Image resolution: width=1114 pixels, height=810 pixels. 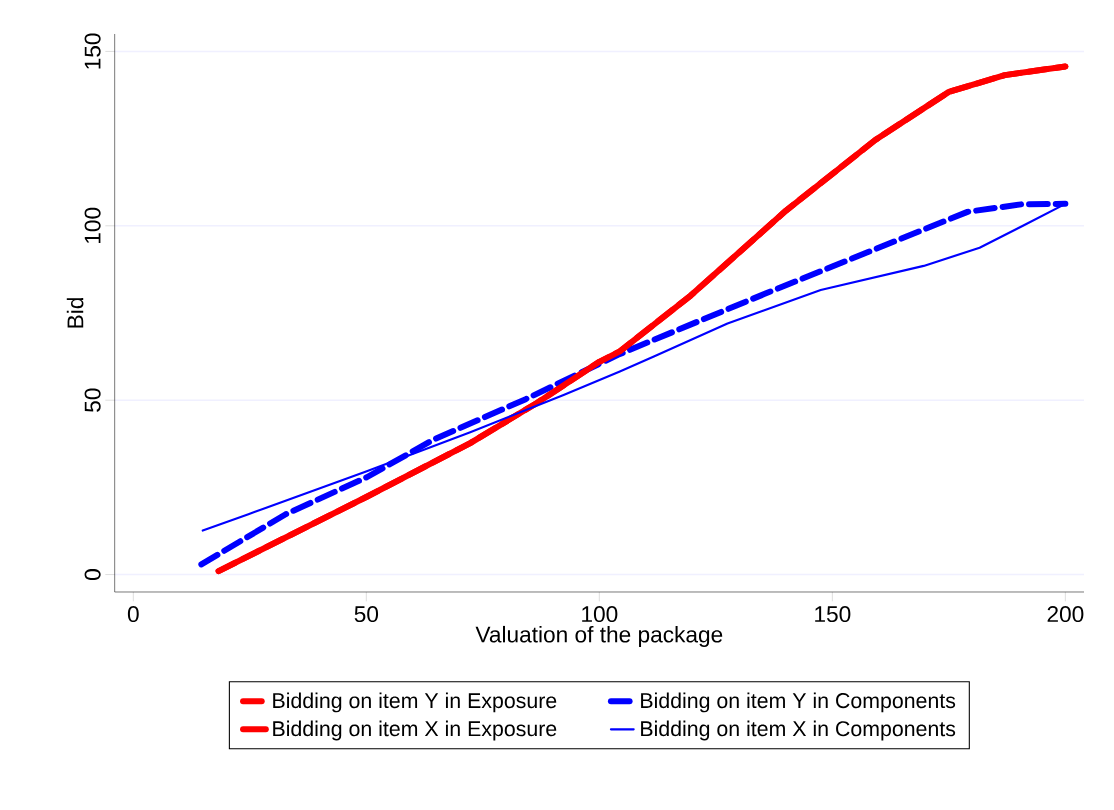 I want to click on x-tick-label: 150, so click(x=833, y=614).